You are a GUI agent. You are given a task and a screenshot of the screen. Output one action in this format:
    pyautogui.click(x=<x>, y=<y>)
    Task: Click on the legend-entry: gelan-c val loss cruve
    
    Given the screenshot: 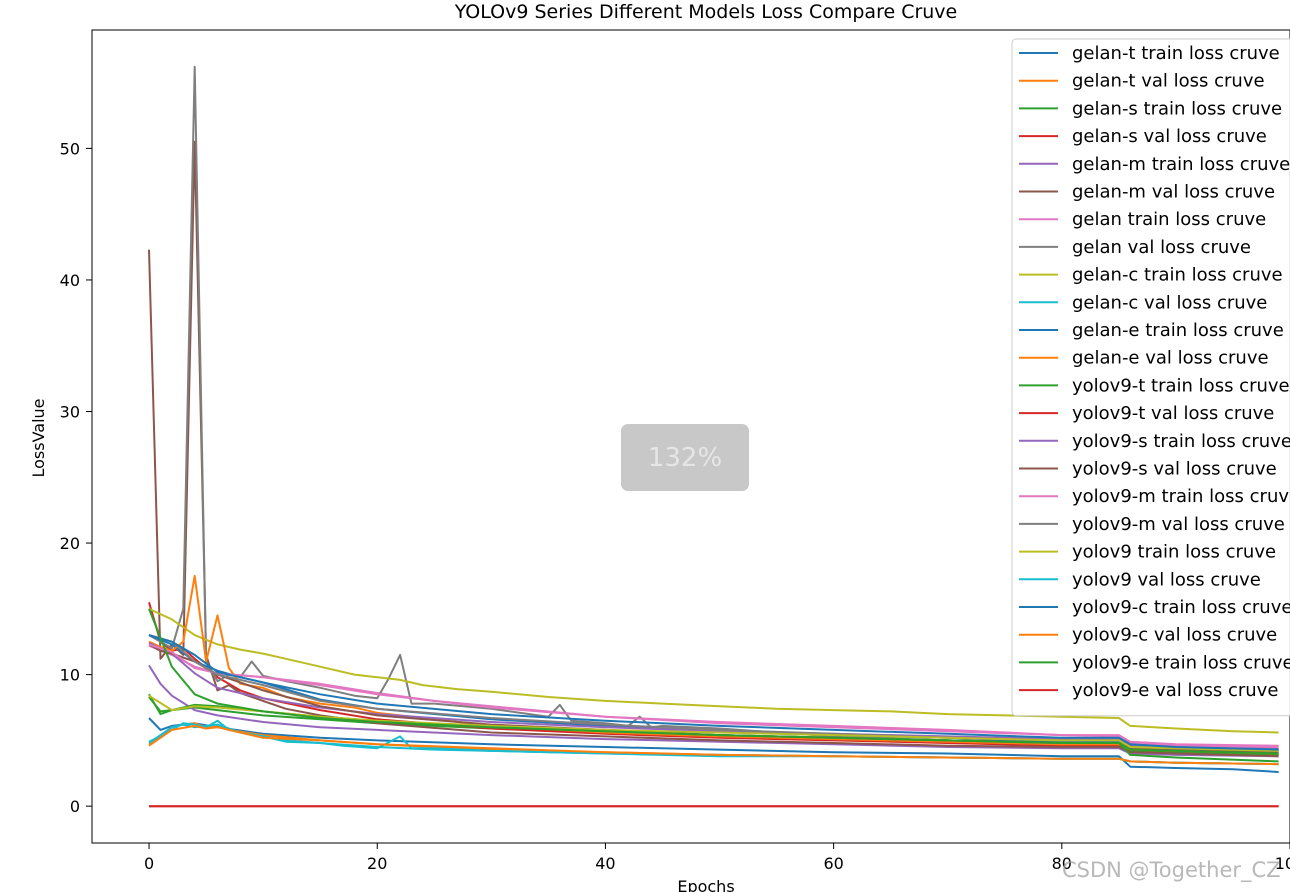 What is the action you would take?
    pyautogui.click(x=1169, y=302)
    